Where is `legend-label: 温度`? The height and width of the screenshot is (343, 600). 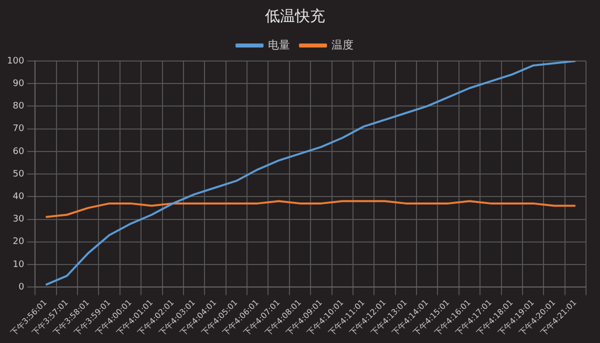 legend-label: 温度 is located at coordinates (343, 45).